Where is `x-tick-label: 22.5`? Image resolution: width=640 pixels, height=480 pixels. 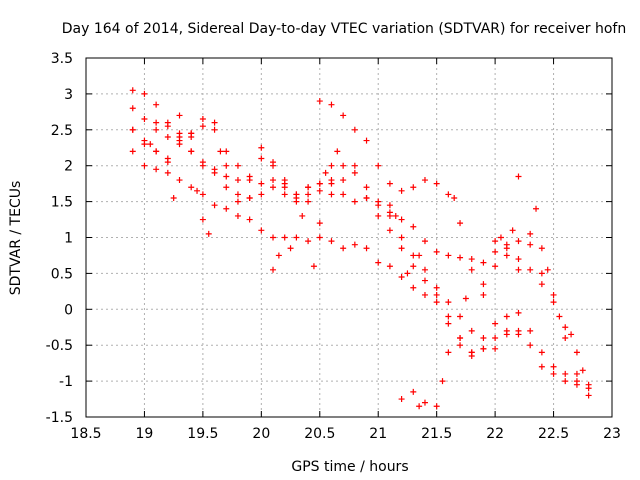 x-tick-label: 22.5 is located at coordinates (553, 434).